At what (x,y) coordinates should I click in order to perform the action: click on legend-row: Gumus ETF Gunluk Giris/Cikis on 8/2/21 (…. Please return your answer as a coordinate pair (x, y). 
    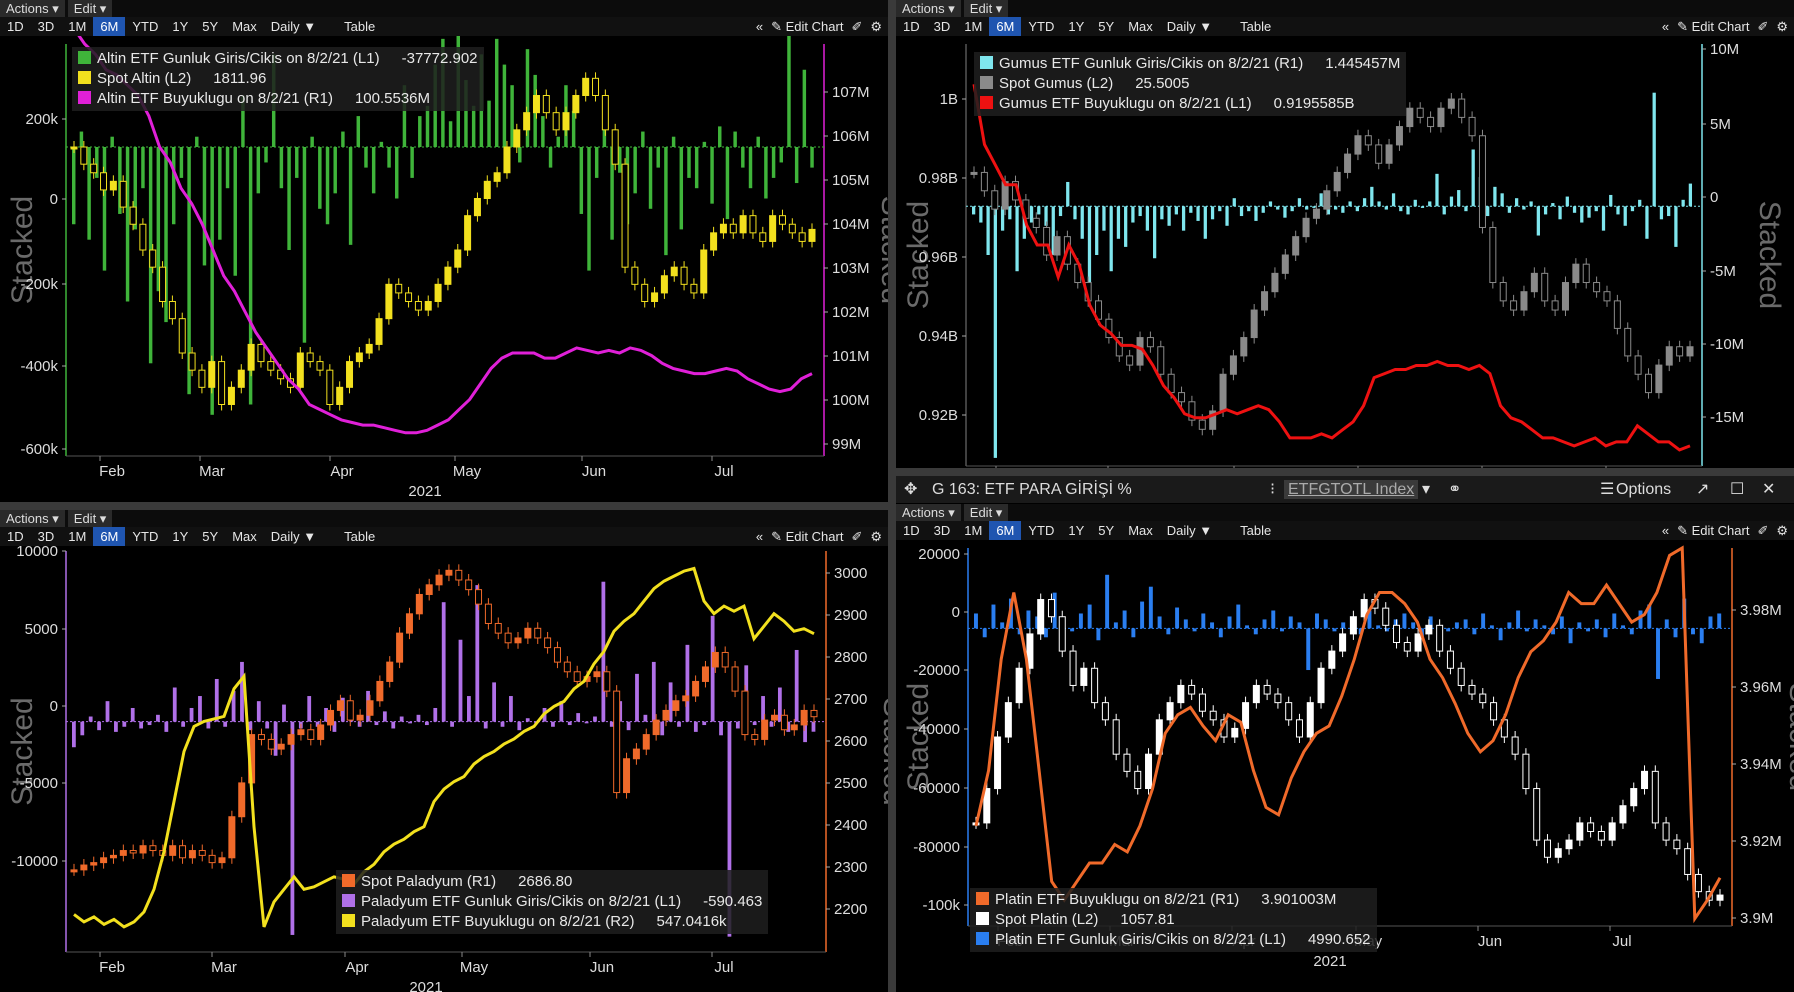
    Looking at the image, I should click on (1190, 64).